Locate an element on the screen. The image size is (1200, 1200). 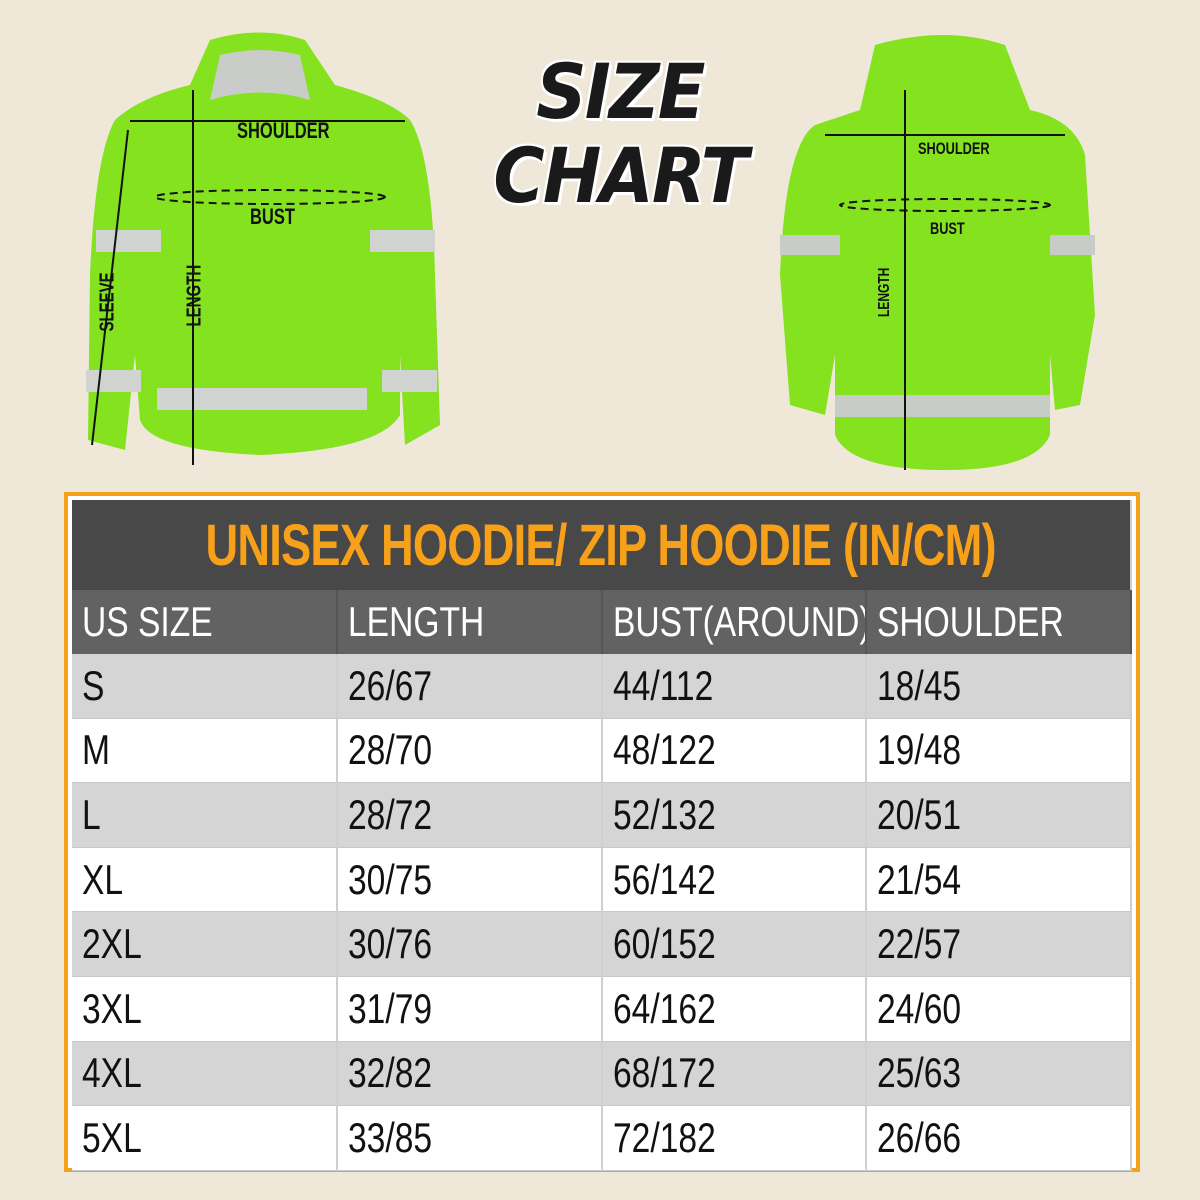
table-cell-text: 28/72 is located at coordinates (389, 814).